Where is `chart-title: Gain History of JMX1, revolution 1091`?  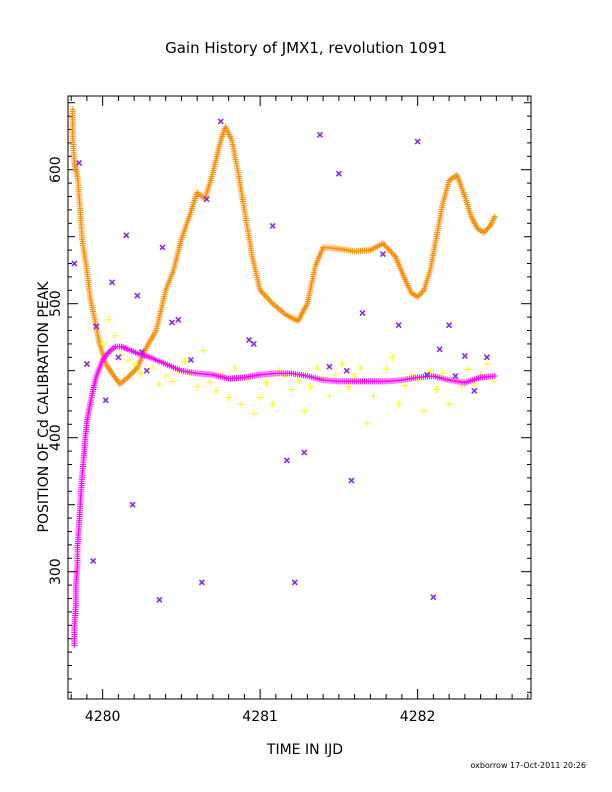
chart-title: Gain History of JMX1, revolution 1091 is located at coordinates (306, 48).